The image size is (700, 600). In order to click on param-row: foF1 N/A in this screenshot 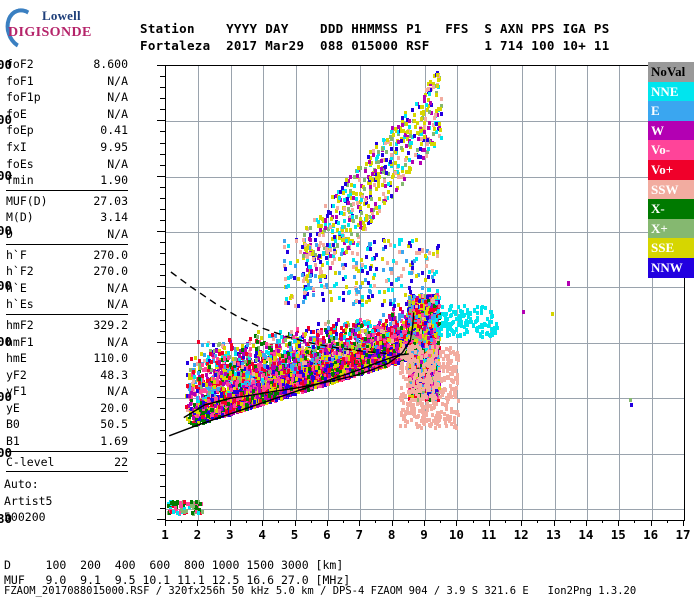, I will do `click(67, 81)`.